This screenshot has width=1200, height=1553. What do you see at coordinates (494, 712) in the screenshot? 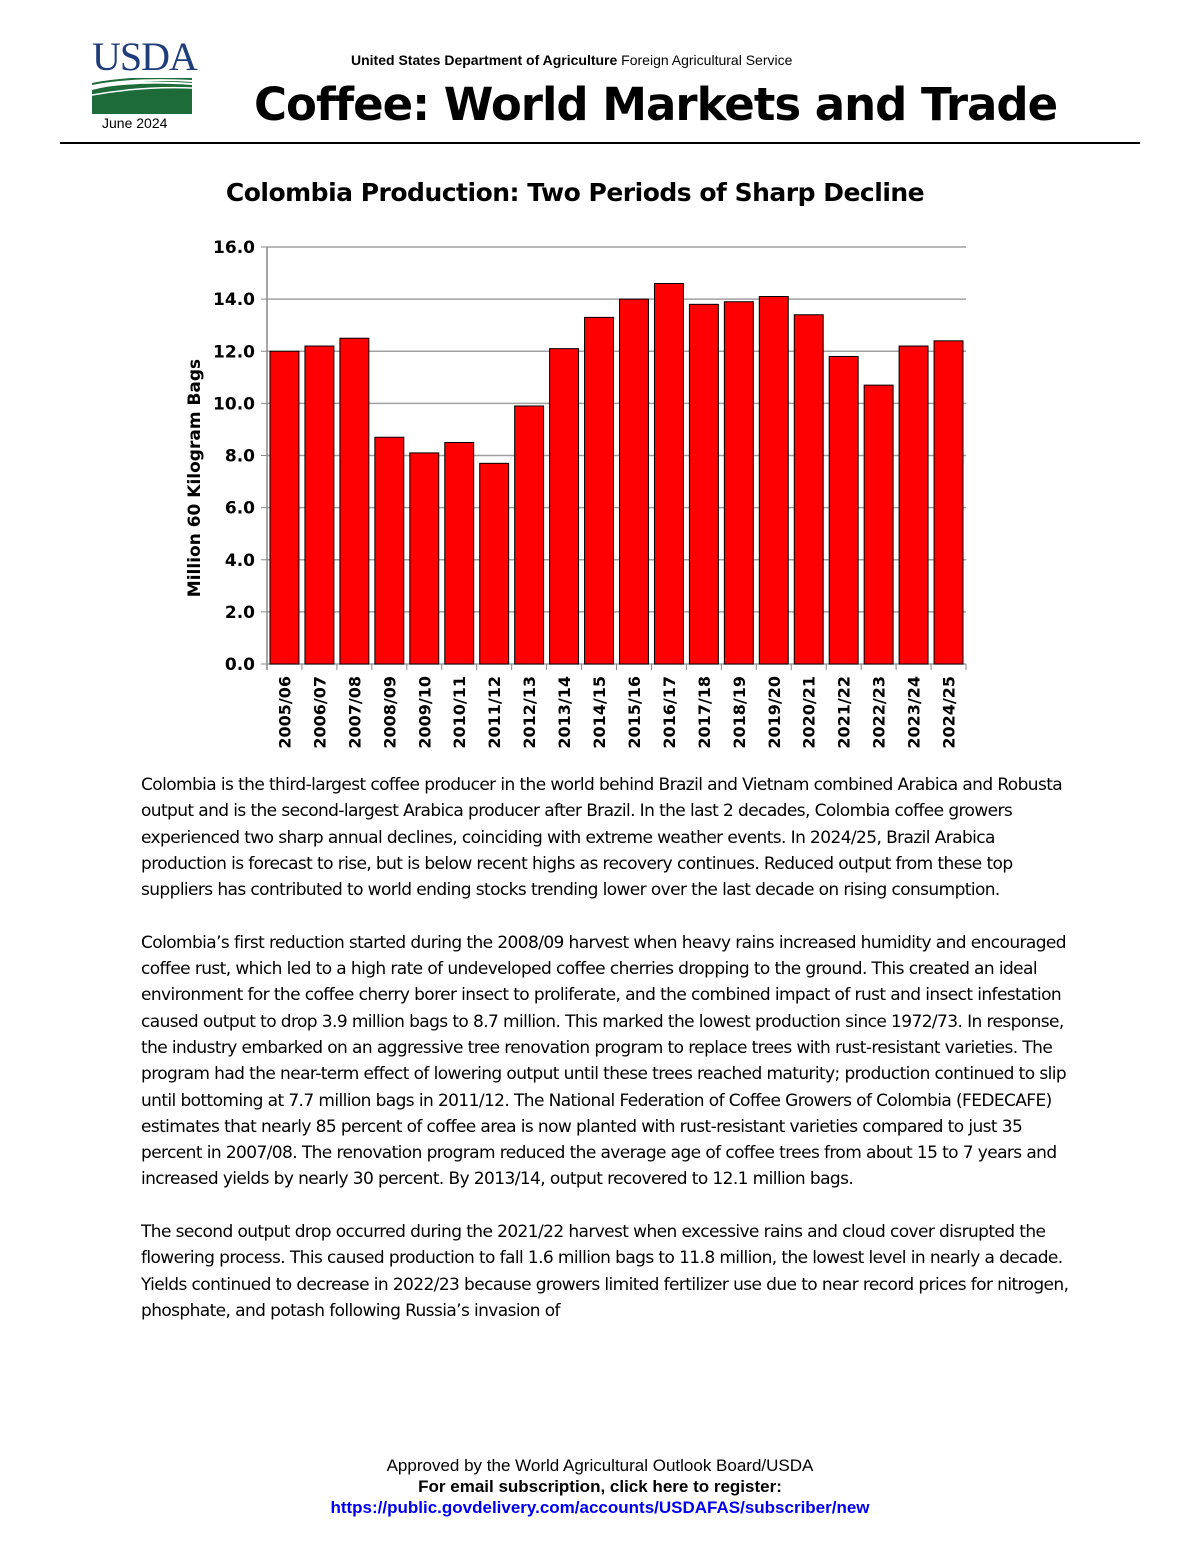
I see `x-tick-label: 2011/12` at bounding box center [494, 712].